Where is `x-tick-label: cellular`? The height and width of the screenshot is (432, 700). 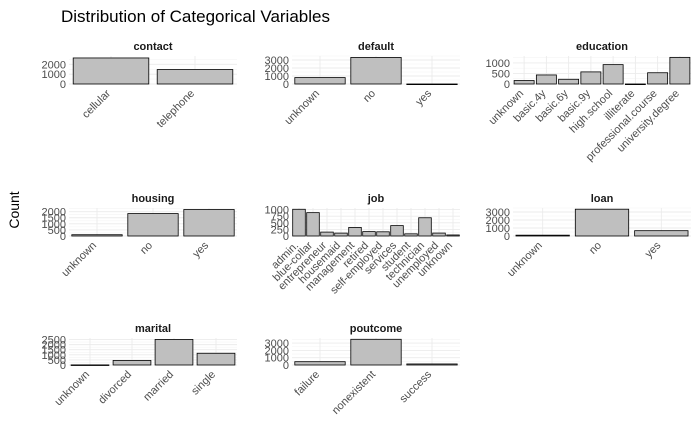 x-tick-label: cellular is located at coordinates (96, 103).